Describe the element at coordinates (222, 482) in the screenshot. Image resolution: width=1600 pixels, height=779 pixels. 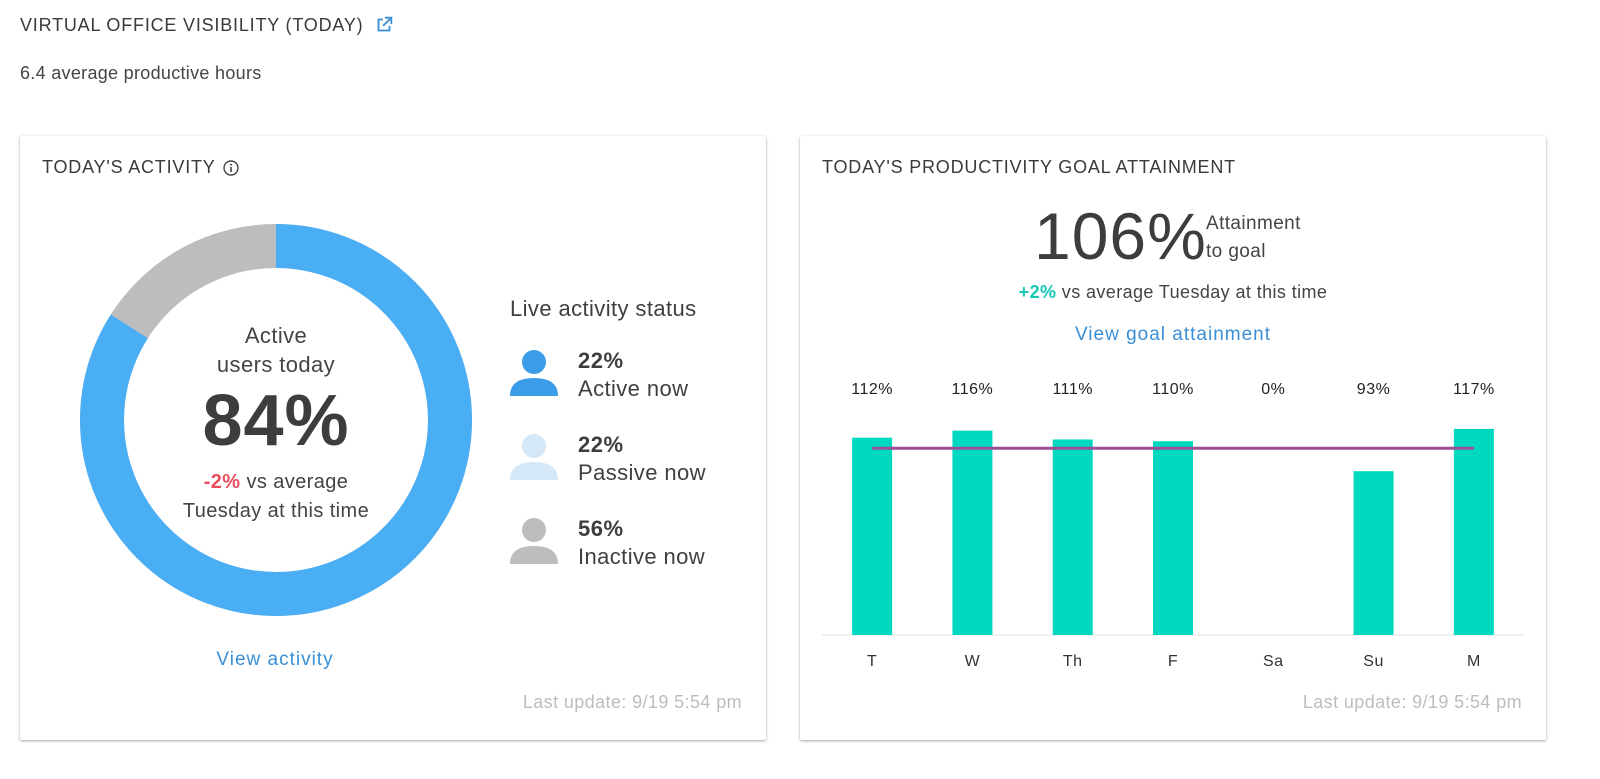
I see `activity-compare-delta: -2%` at that location.